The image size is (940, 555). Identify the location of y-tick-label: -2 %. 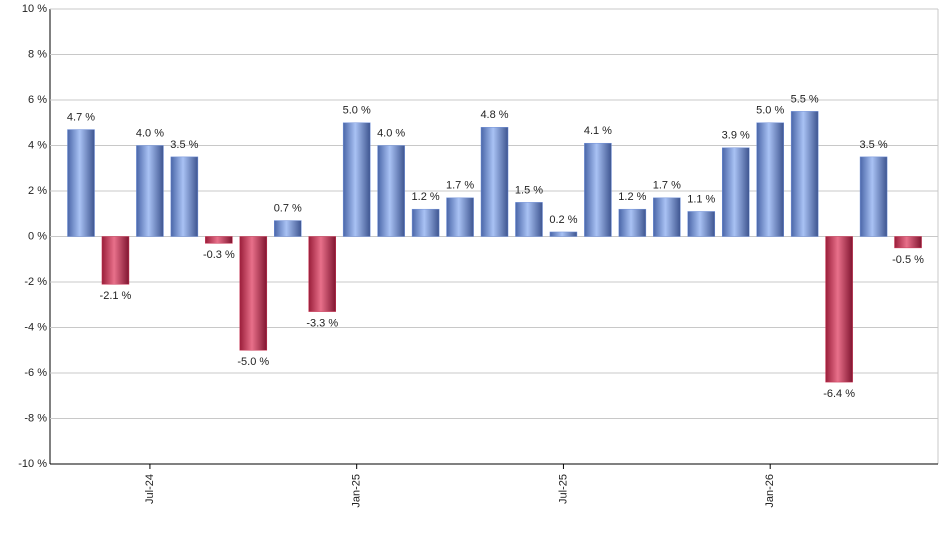
(35, 282).